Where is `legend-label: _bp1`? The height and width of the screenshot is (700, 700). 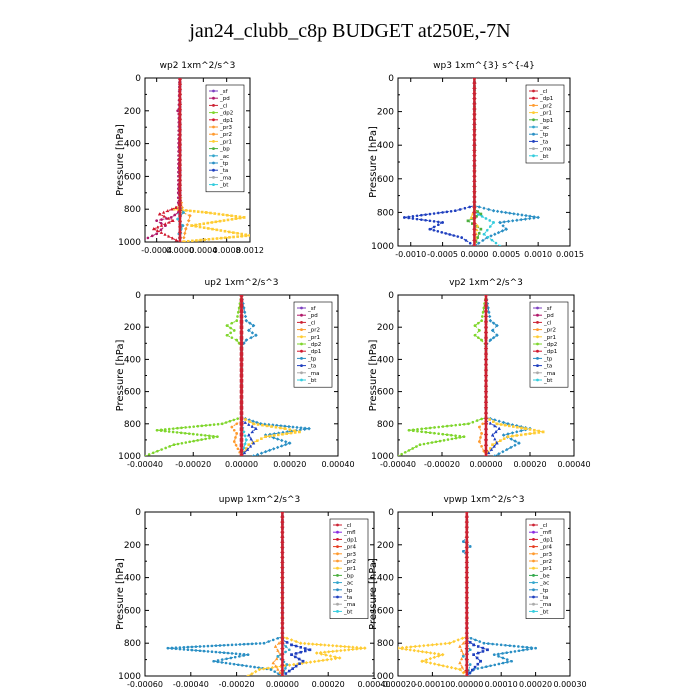 legend-label: _bp1 is located at coordinates (546, 121).